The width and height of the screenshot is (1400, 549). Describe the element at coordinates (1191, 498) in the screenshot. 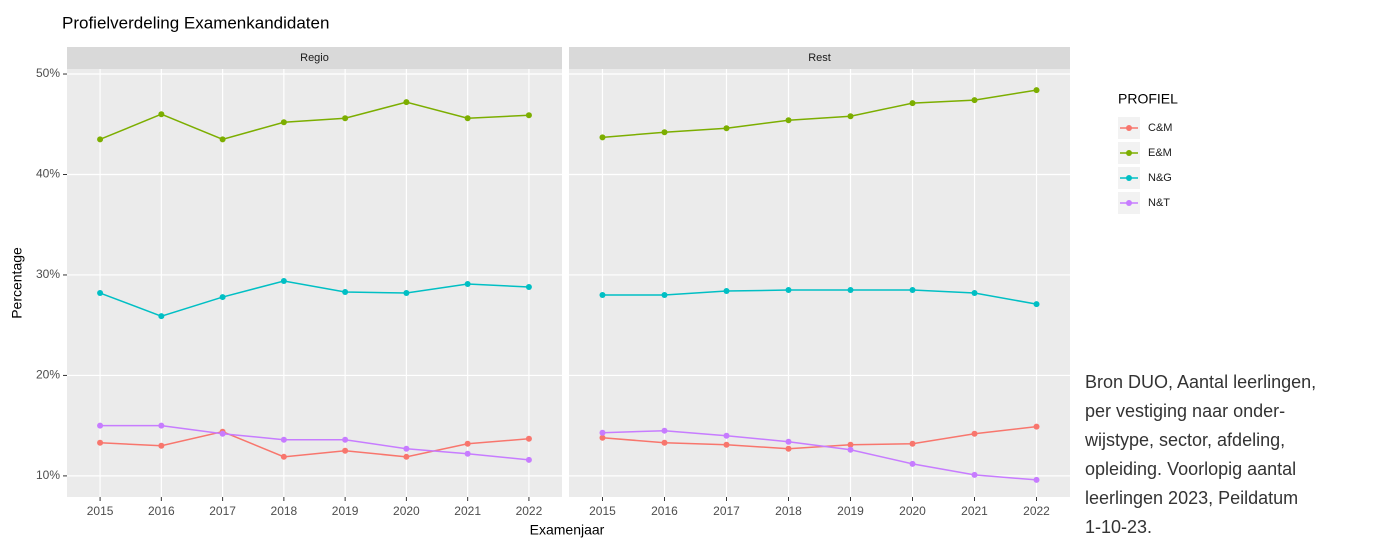

I see `source-note: leerlingen 2023, Peildatum` at that location.